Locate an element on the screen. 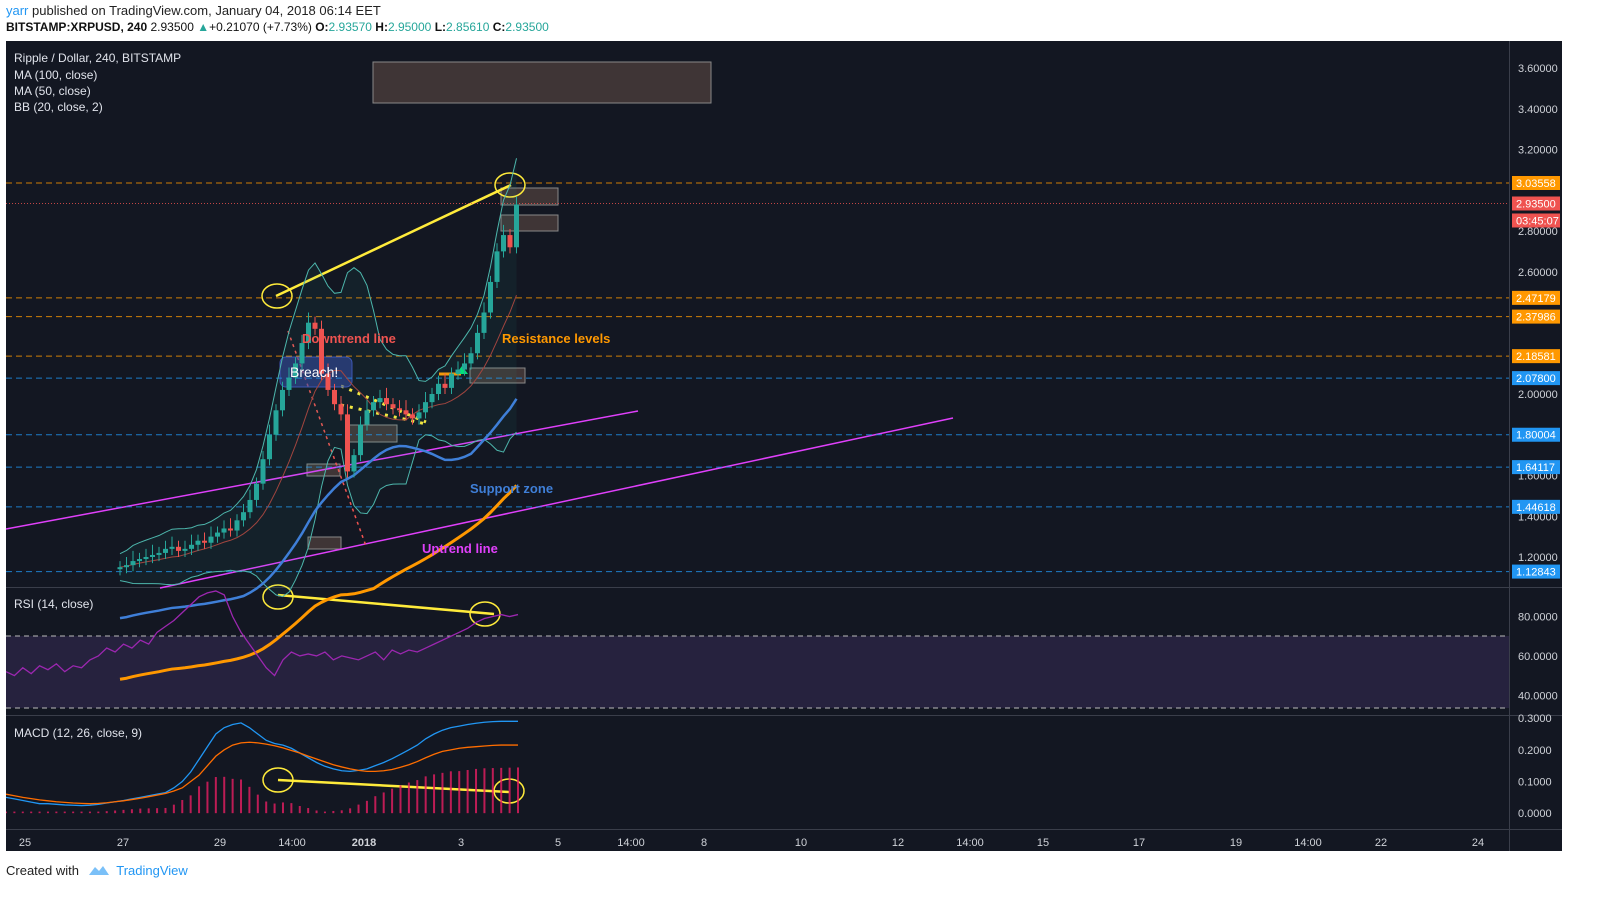  uptrend-channel-upper is located at coordinates (322, 470).